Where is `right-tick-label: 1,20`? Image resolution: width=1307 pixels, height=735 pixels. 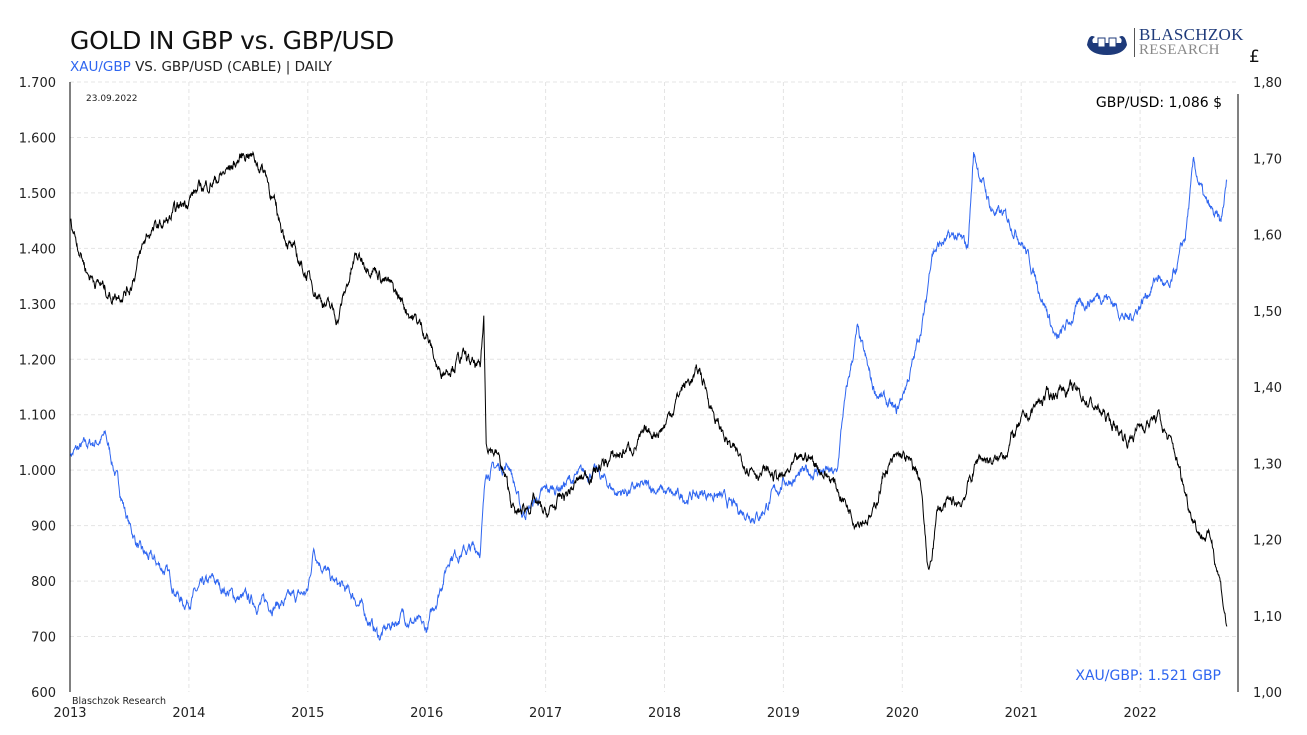
right-tick-label: 1,20 is located at coordinates (1267, 541).